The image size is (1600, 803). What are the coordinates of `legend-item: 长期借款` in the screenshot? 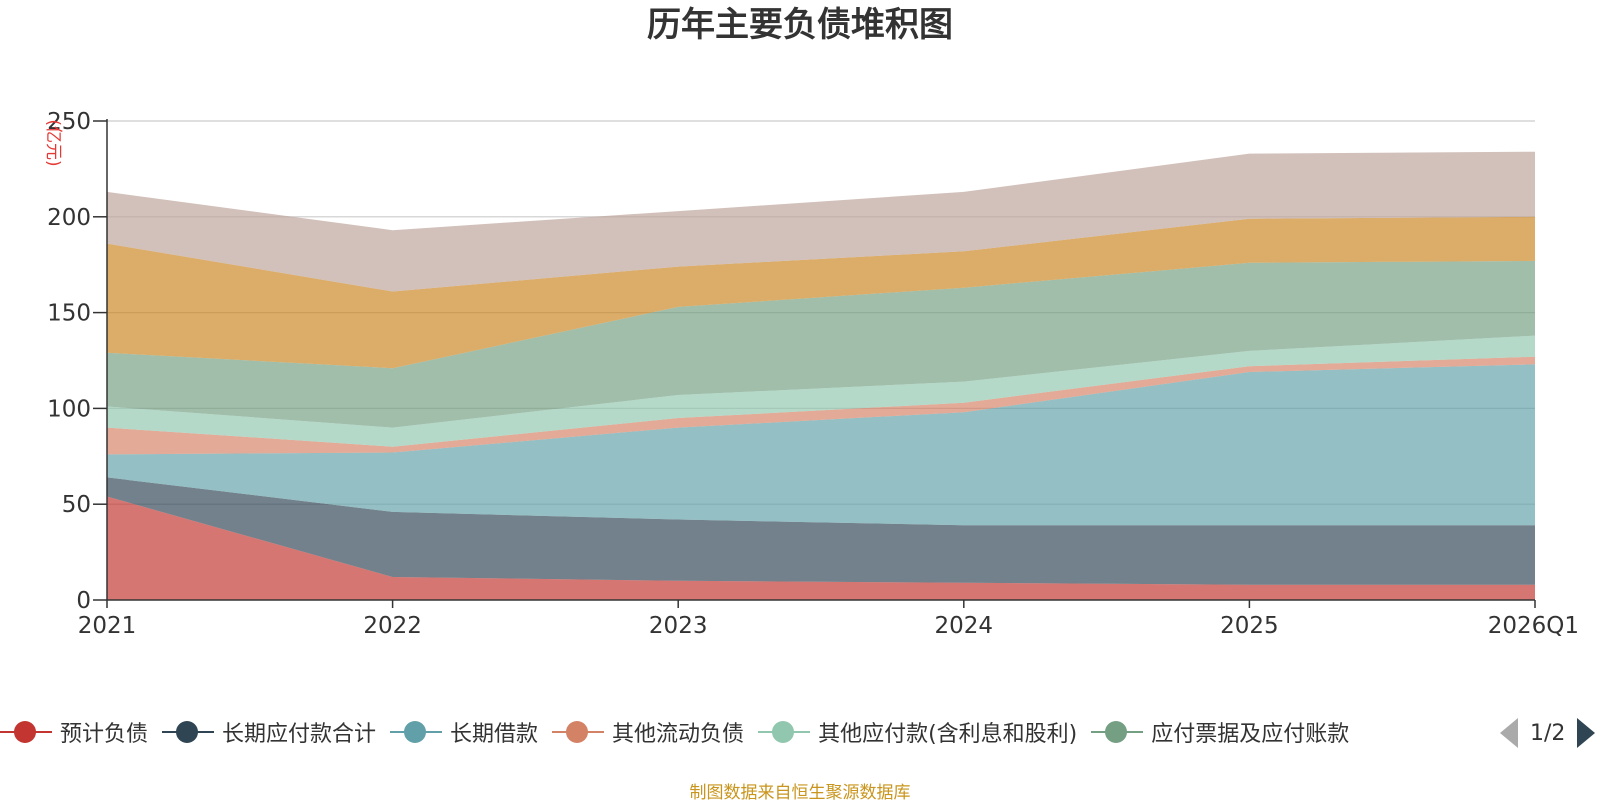 It's located at (464, 732).